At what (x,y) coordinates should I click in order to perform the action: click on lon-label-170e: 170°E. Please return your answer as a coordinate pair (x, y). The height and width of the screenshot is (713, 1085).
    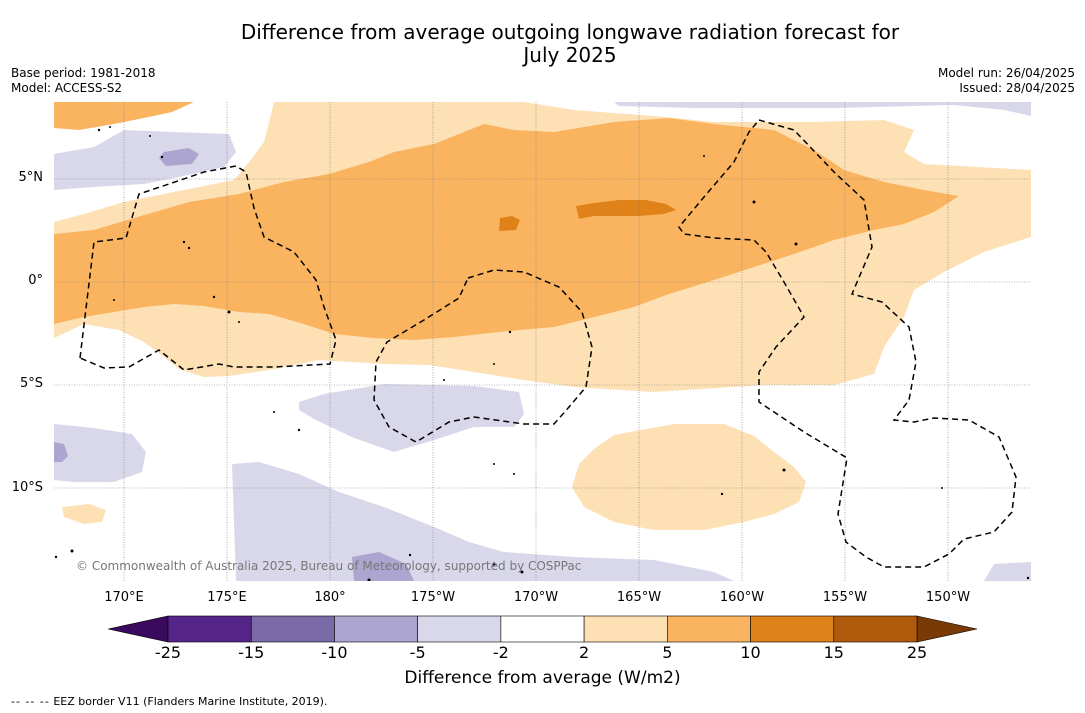
    Looking at the image, I should click on (124, 597).